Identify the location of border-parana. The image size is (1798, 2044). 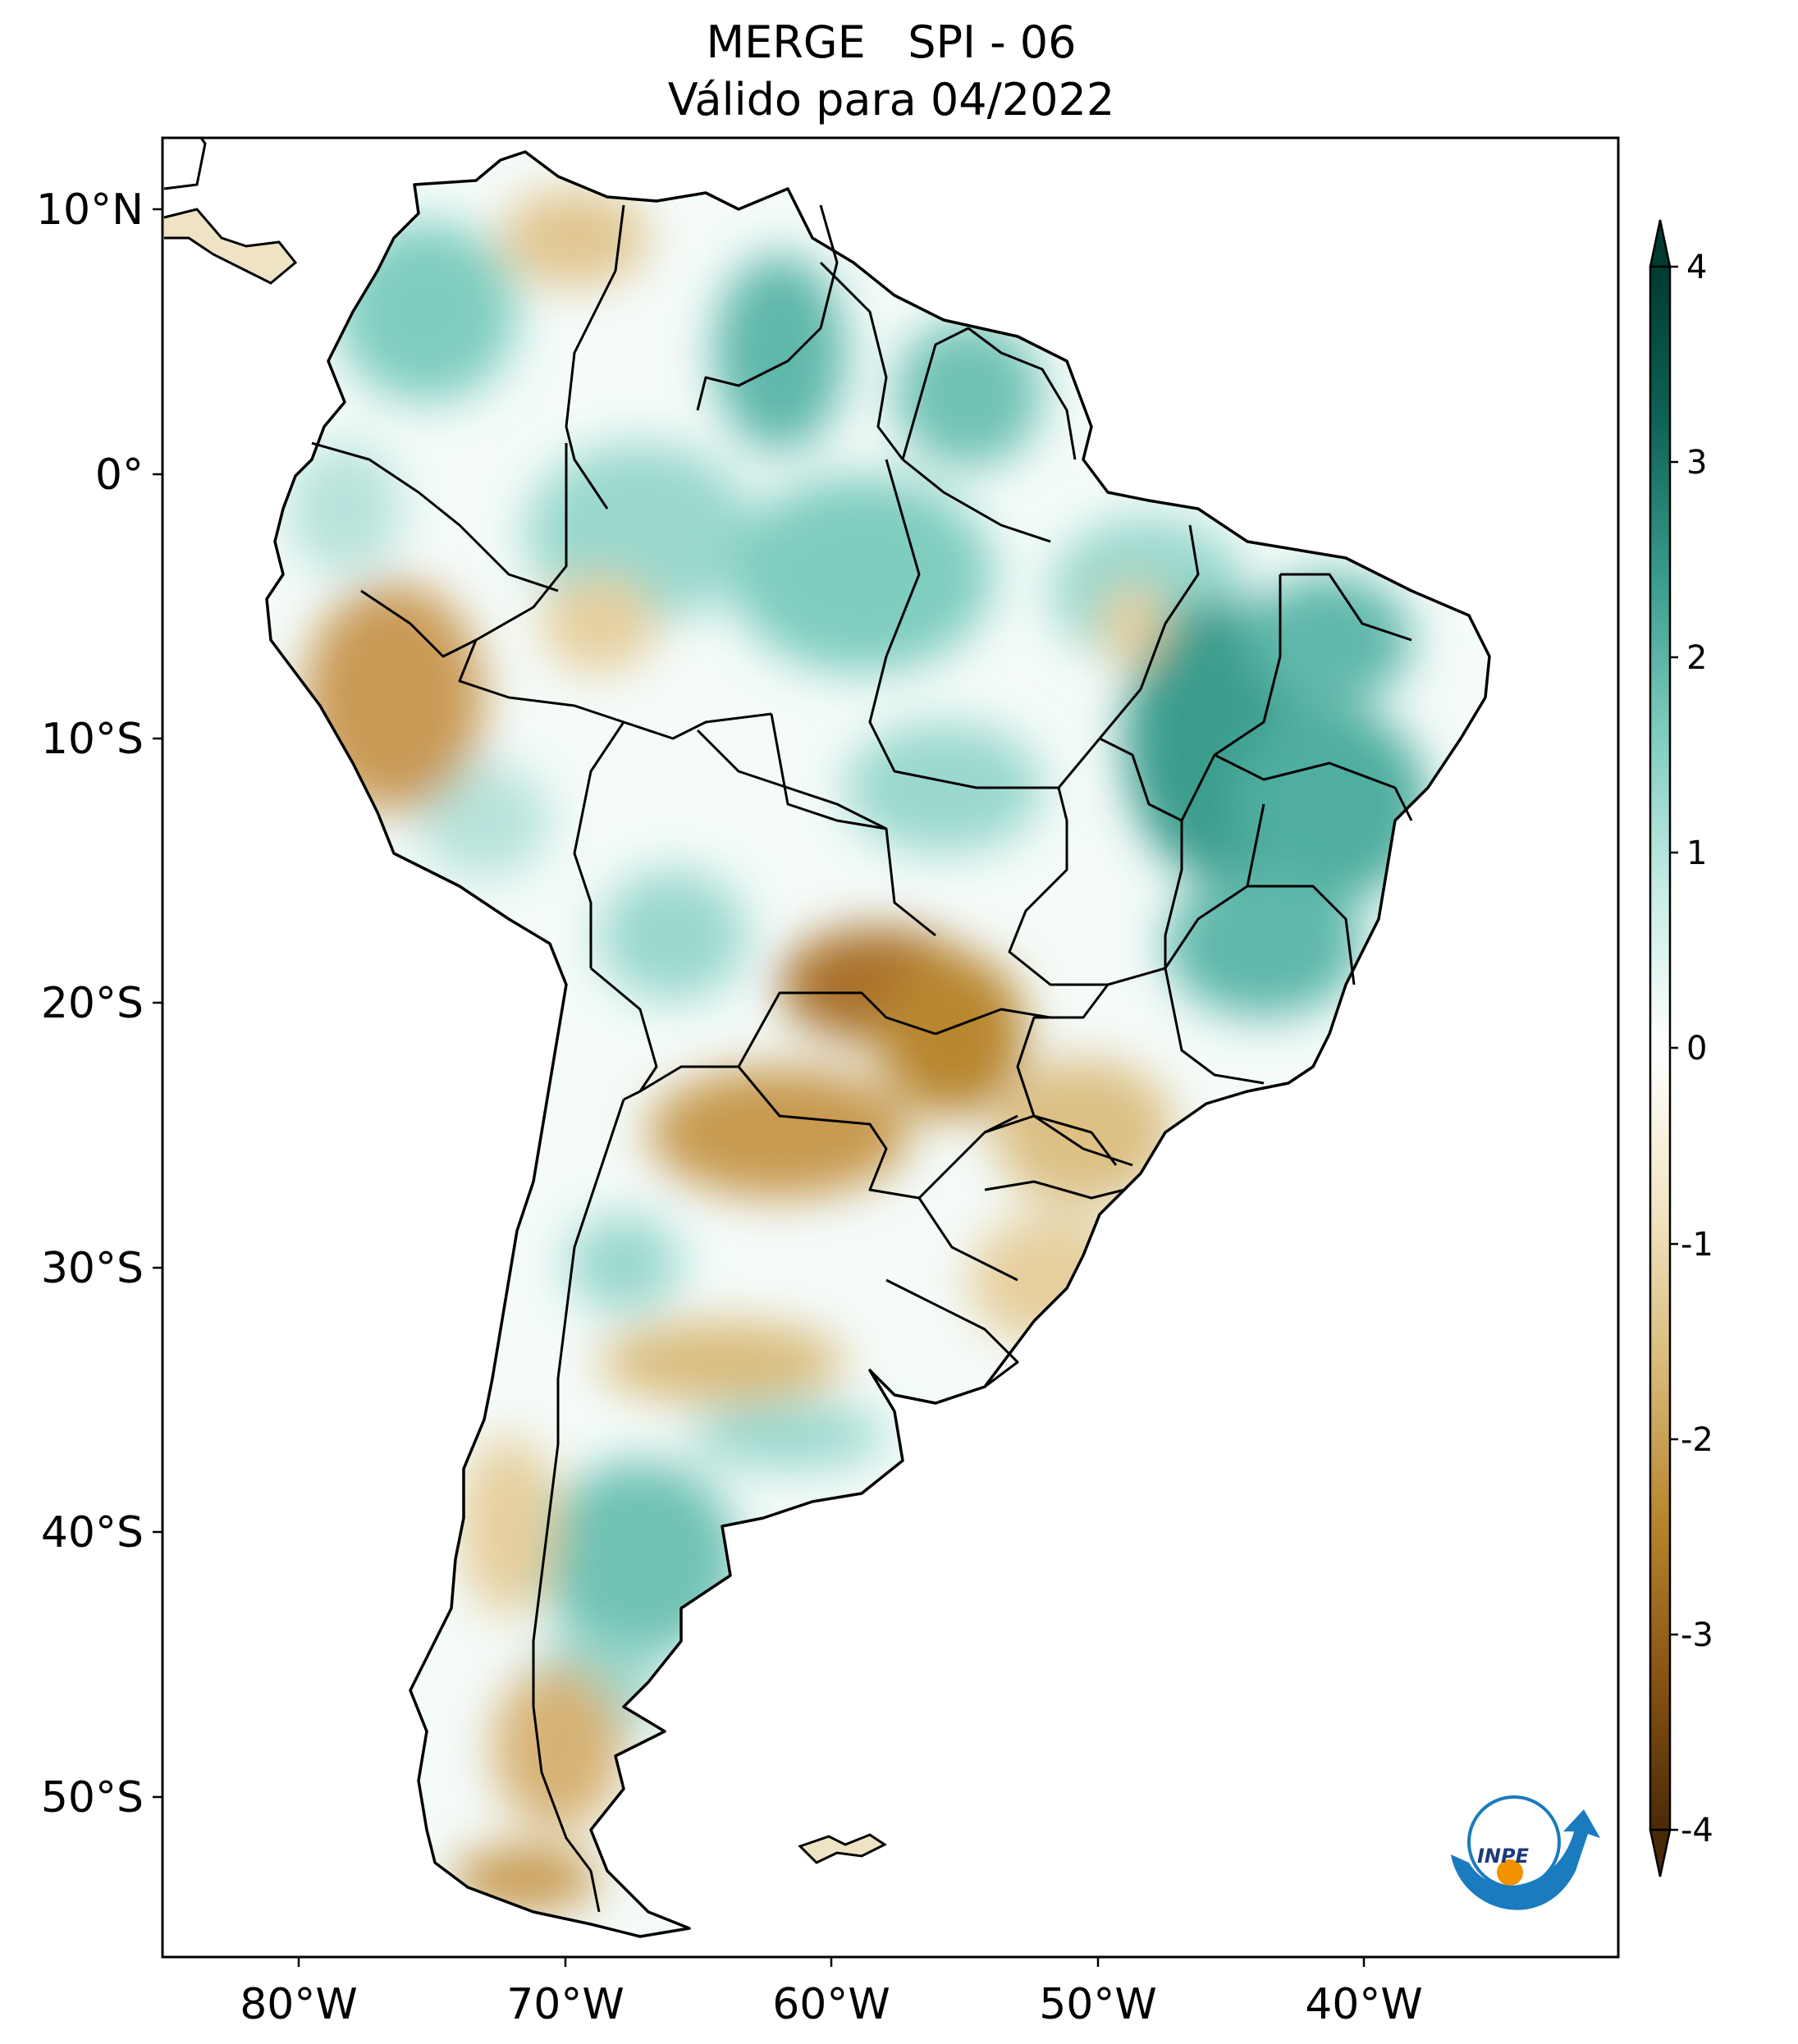
(1051, 1140).